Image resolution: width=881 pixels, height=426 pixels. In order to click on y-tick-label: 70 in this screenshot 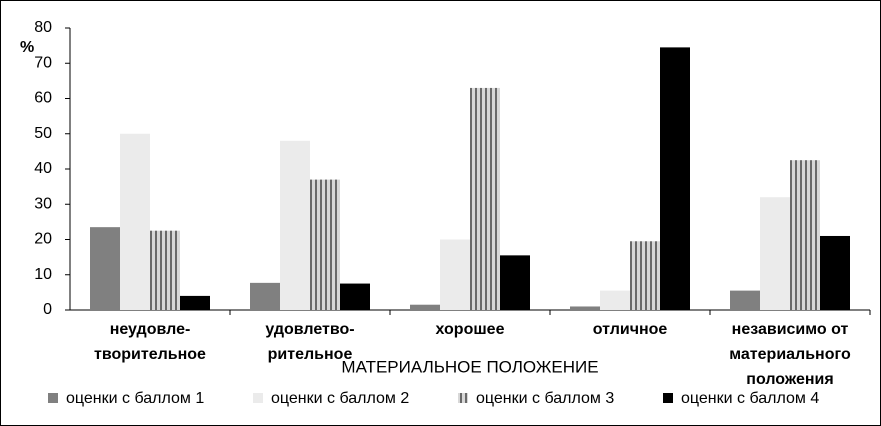, I will do `click(43, 62)`.